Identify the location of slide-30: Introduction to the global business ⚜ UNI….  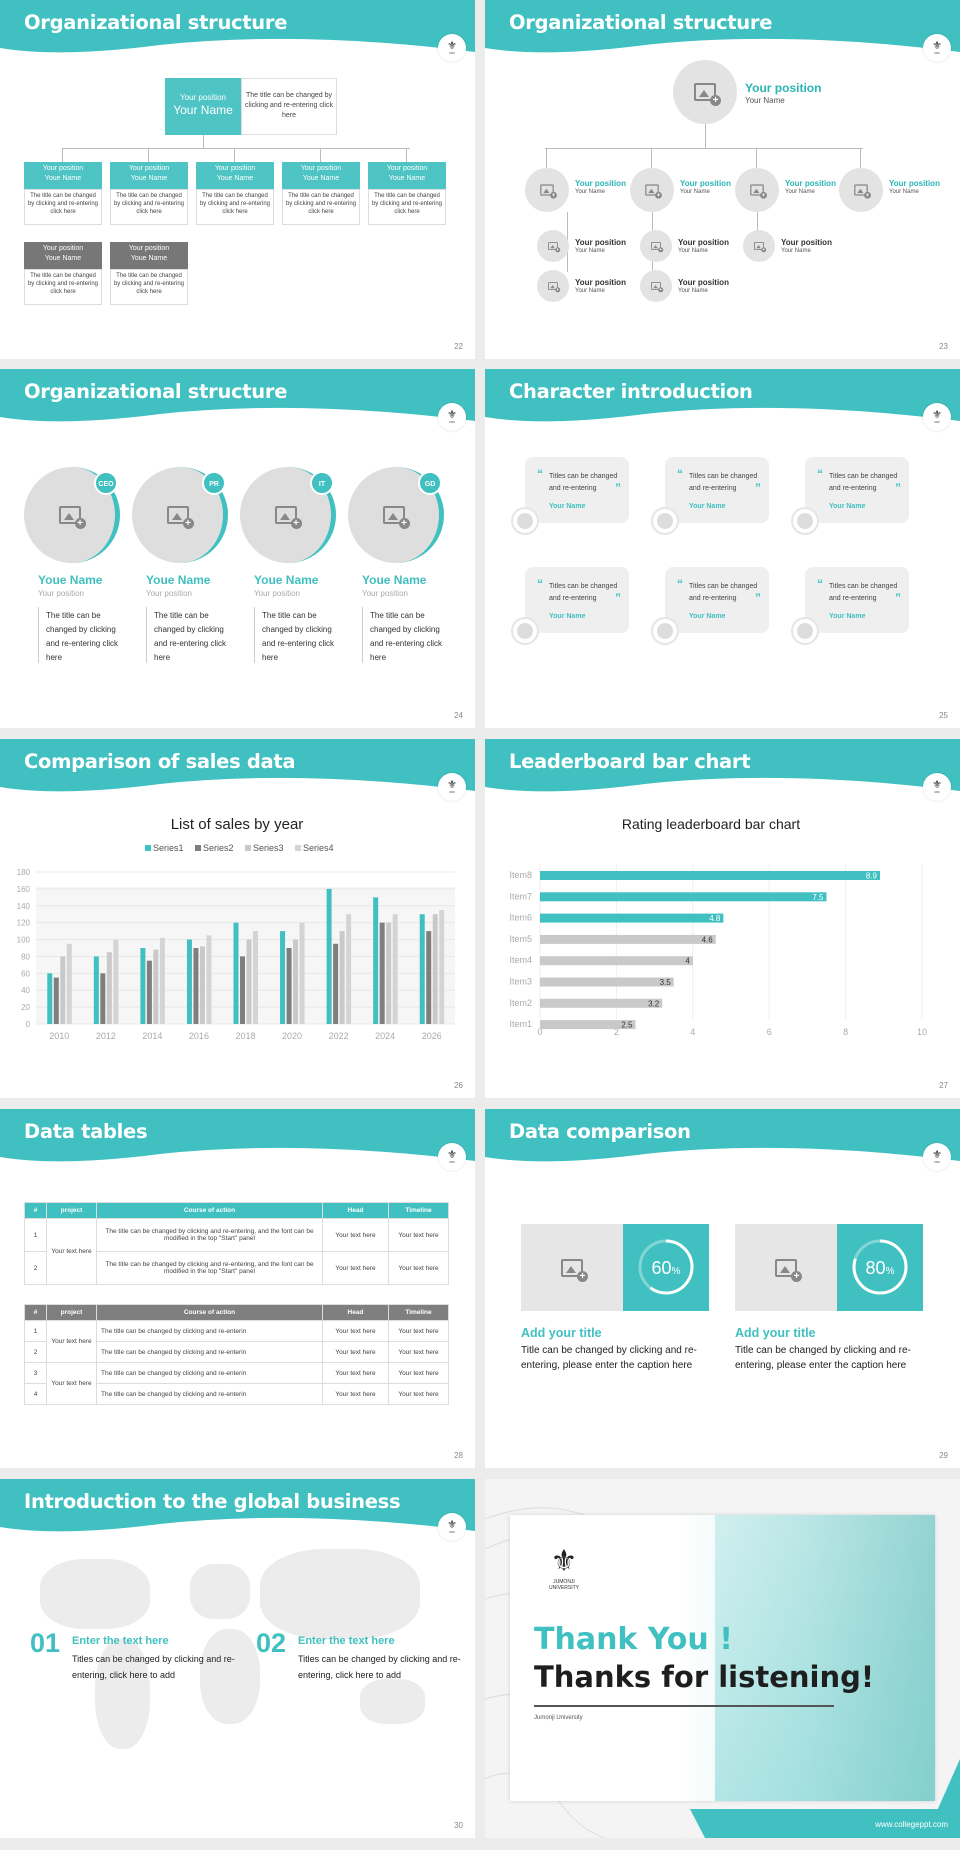
(237, 1658).